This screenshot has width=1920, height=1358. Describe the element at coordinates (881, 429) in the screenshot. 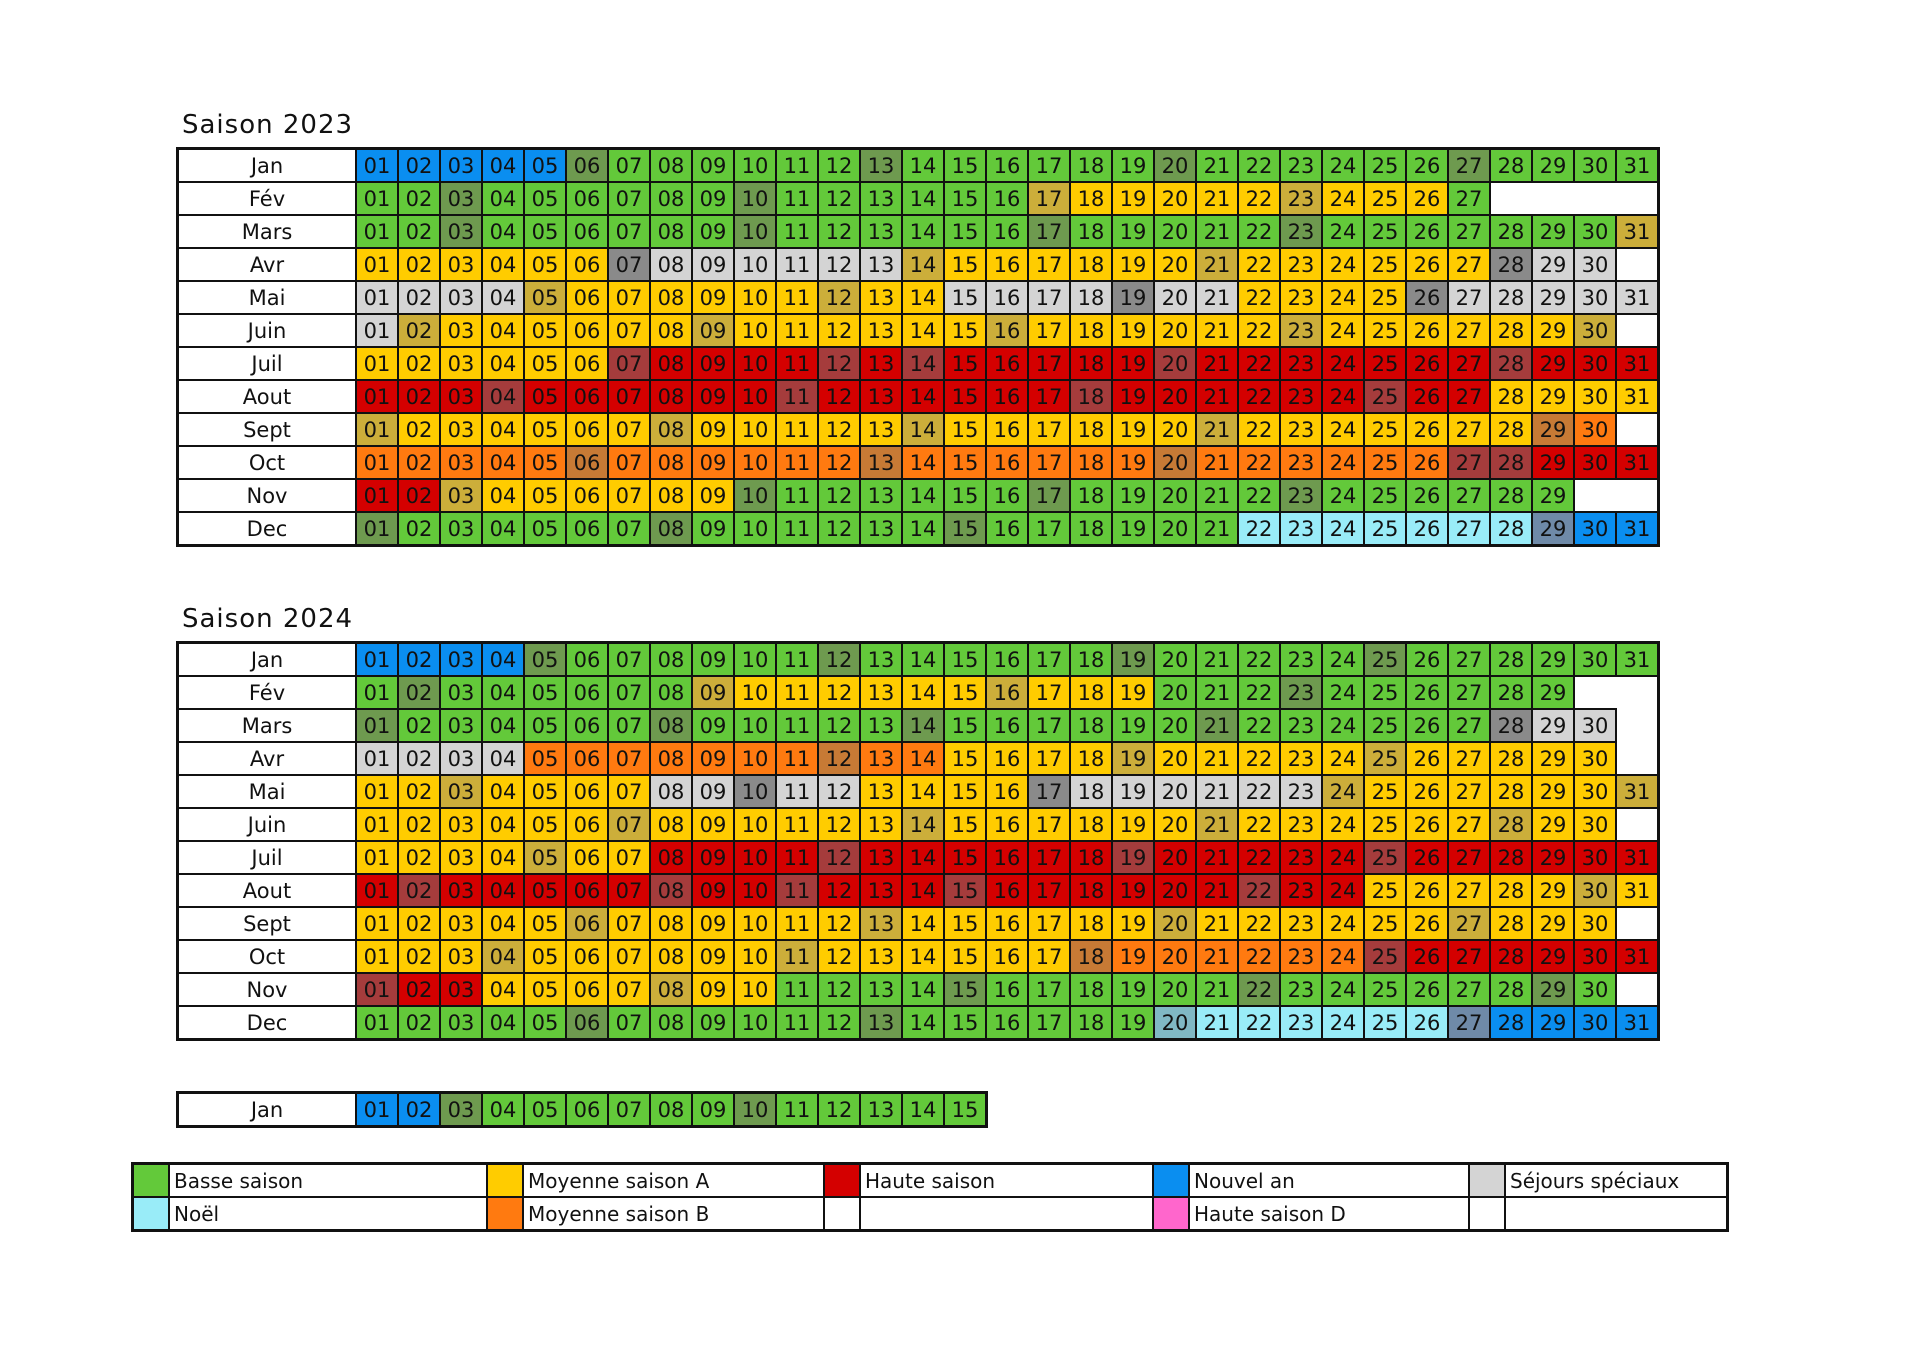

I see `day-cell: 13` at that location.